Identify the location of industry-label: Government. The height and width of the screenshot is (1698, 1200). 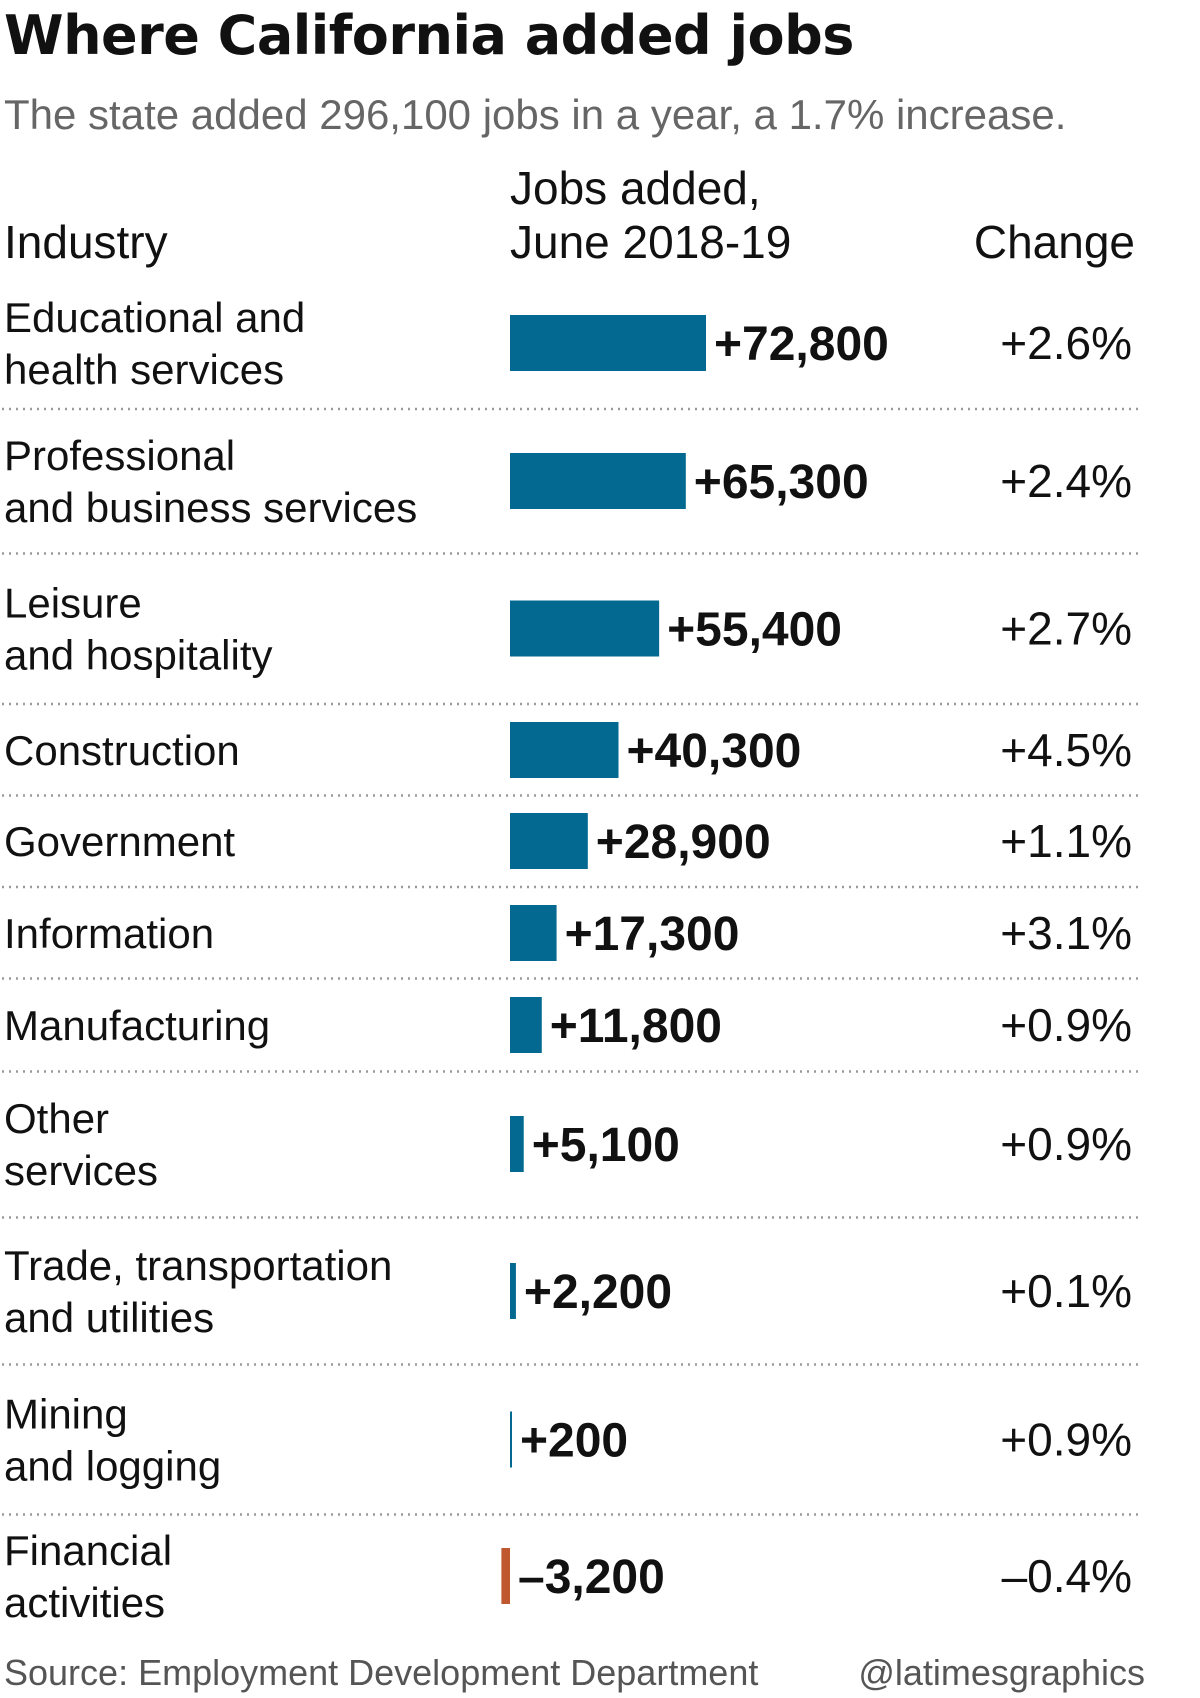
(119, 841).